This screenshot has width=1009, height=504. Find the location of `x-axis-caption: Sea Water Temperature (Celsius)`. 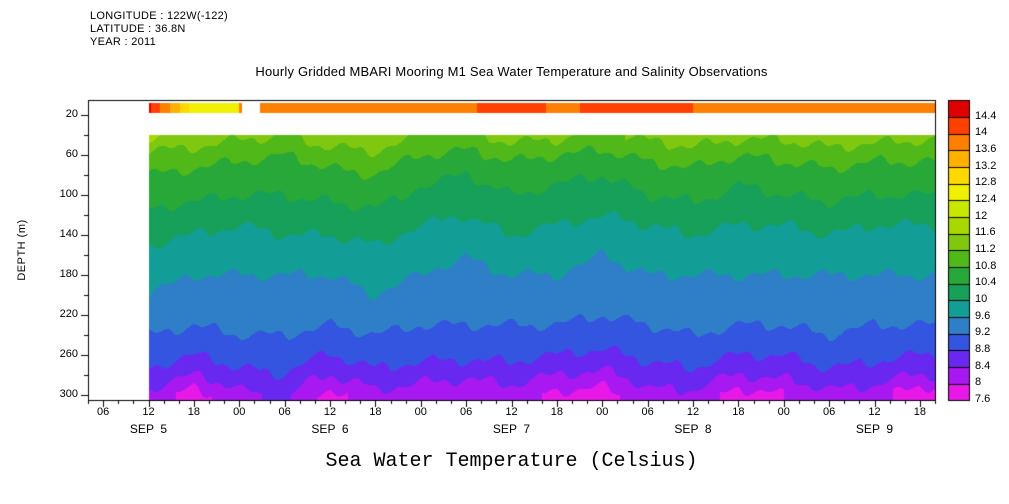

x-axis-caption: Sea Water Temperature (Celsius) is located at coordinates (511, 461).